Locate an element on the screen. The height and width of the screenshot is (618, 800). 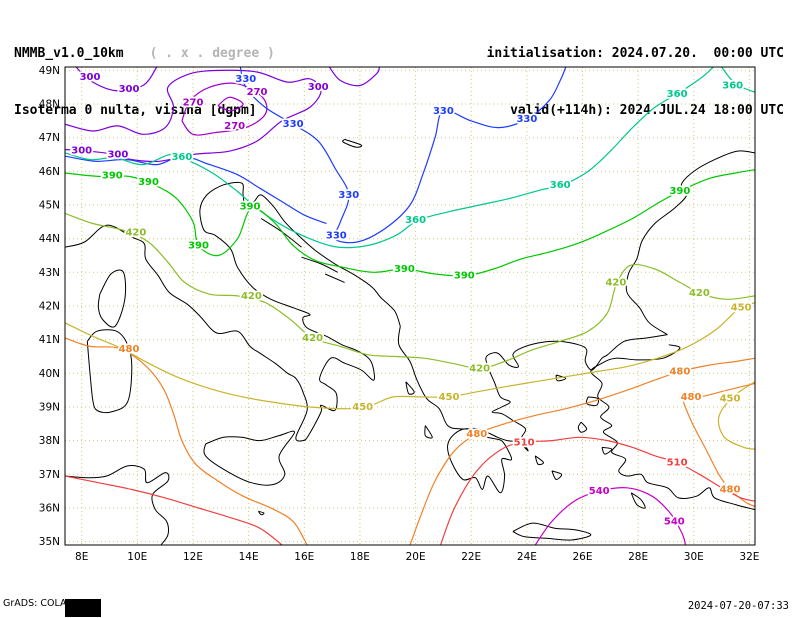
svg-text: 46N is located at coordinates (49, 172).